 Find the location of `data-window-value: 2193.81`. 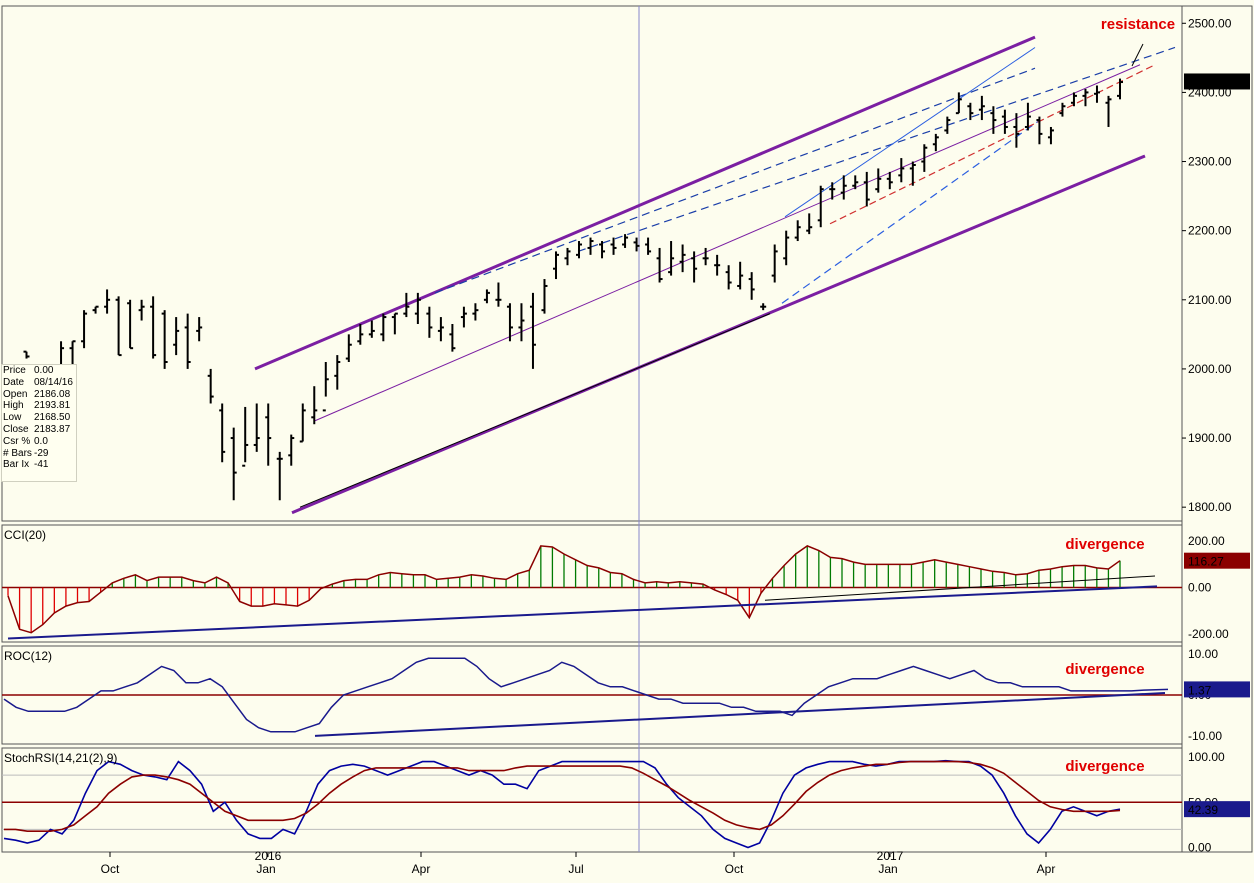

data-window-value: 2193.81 is located at coordinates (52, 406).